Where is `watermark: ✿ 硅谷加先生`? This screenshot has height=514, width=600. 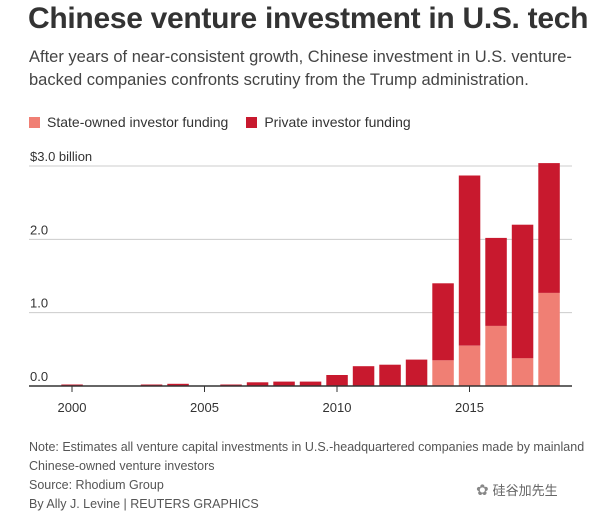 watermark: ✿ 硅谷加先生 is located at coordinates (517, 489).